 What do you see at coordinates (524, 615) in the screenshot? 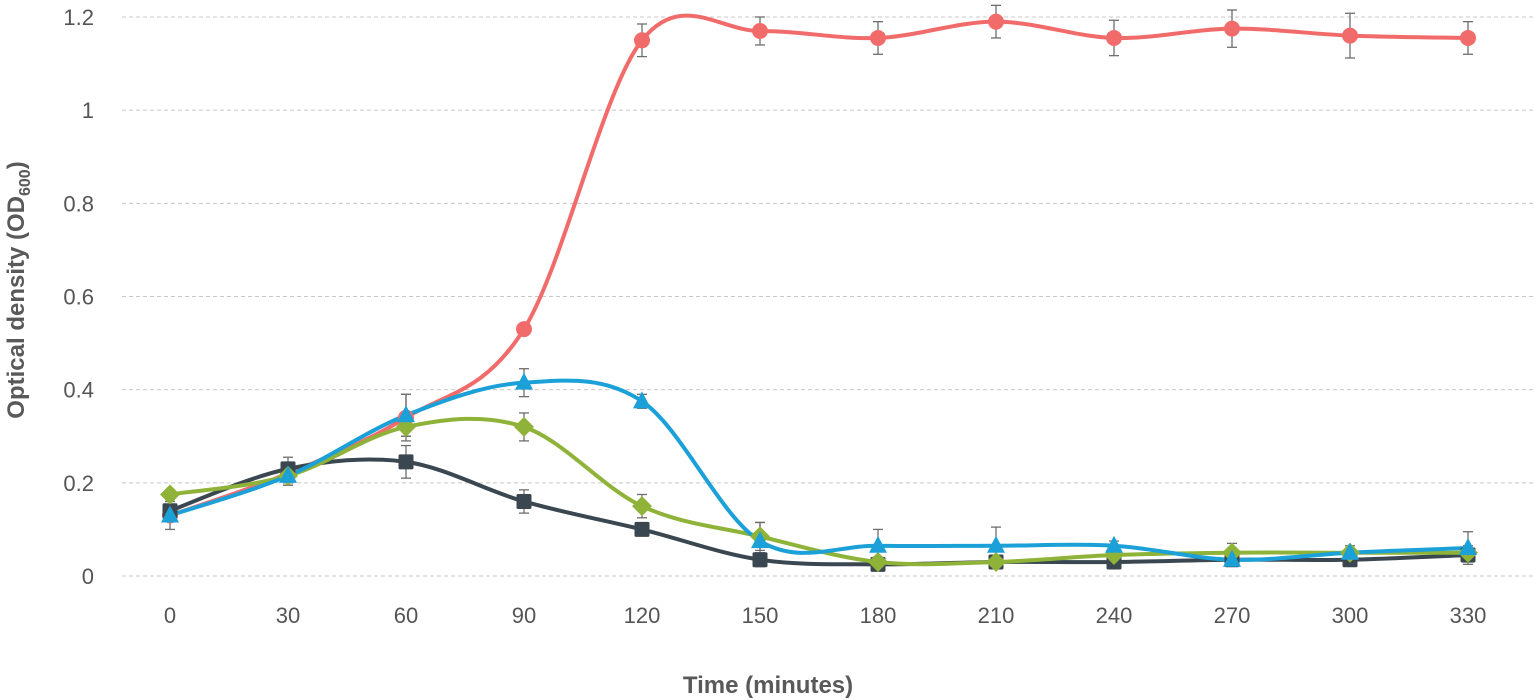
I see `x-tick-label: 90` at bounding box center [524, 615].